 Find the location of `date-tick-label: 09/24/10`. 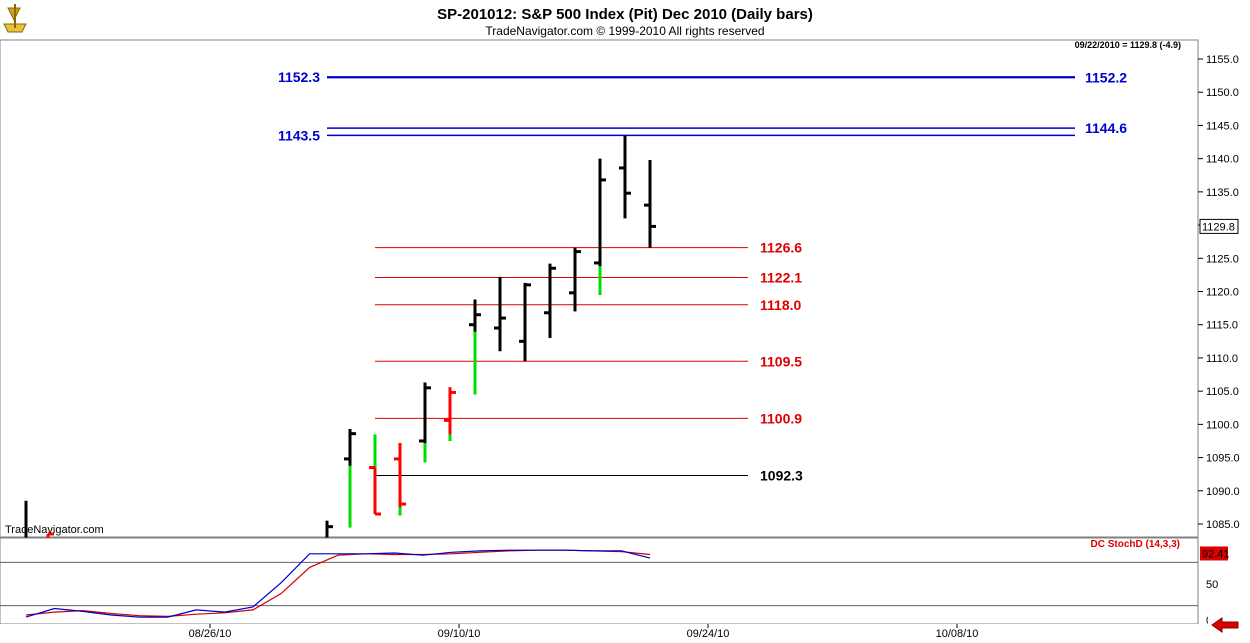

date-tick-label: 09/24/10 is located at coordinates (708, 634).